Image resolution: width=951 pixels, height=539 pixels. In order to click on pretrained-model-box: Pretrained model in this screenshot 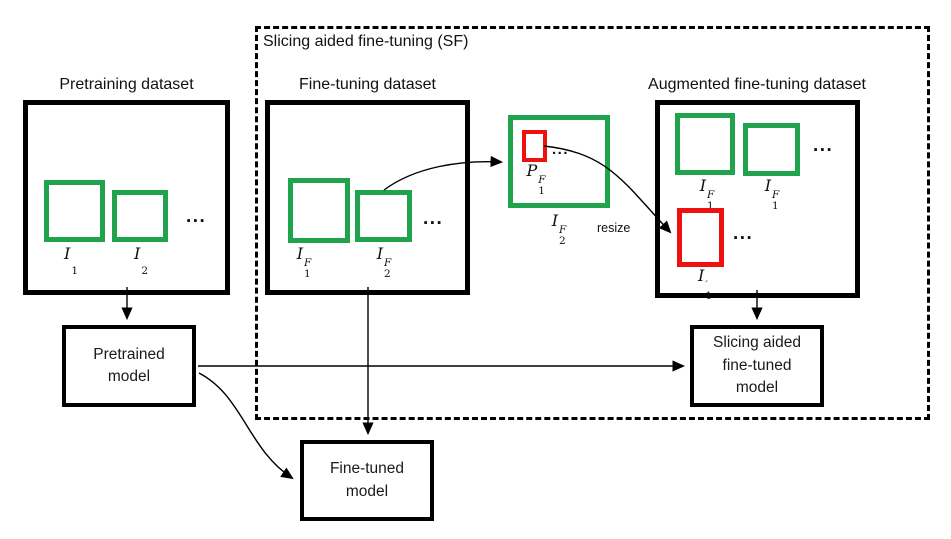, I will do `click(129, 366)`.